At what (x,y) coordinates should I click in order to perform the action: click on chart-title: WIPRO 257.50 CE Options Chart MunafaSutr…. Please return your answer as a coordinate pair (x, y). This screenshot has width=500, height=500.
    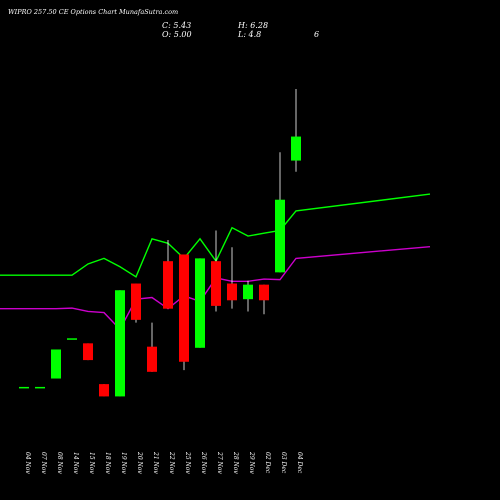
    Looking at the image, I should click on (93, 12).